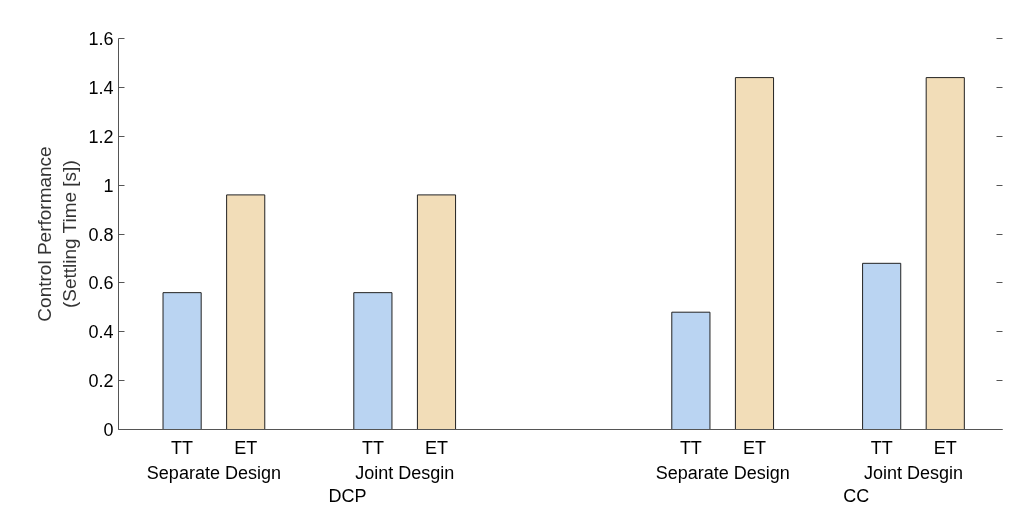 This screenshot has height=508, width=1009. What do you see at coordinates (101, 234) in the screenshot?
I see `y-tick-label: 0.8` at bounding box center [101, 234].